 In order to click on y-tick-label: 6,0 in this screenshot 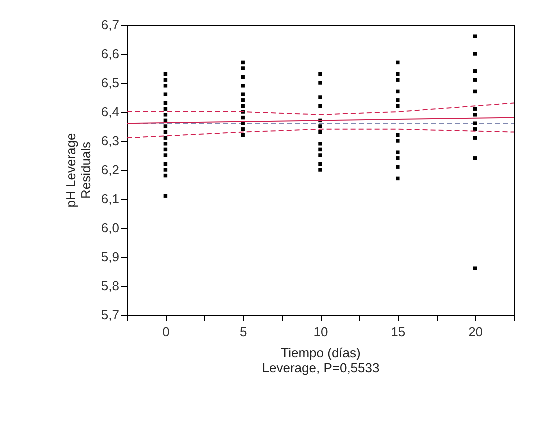, I will do `click(110, 228)`.